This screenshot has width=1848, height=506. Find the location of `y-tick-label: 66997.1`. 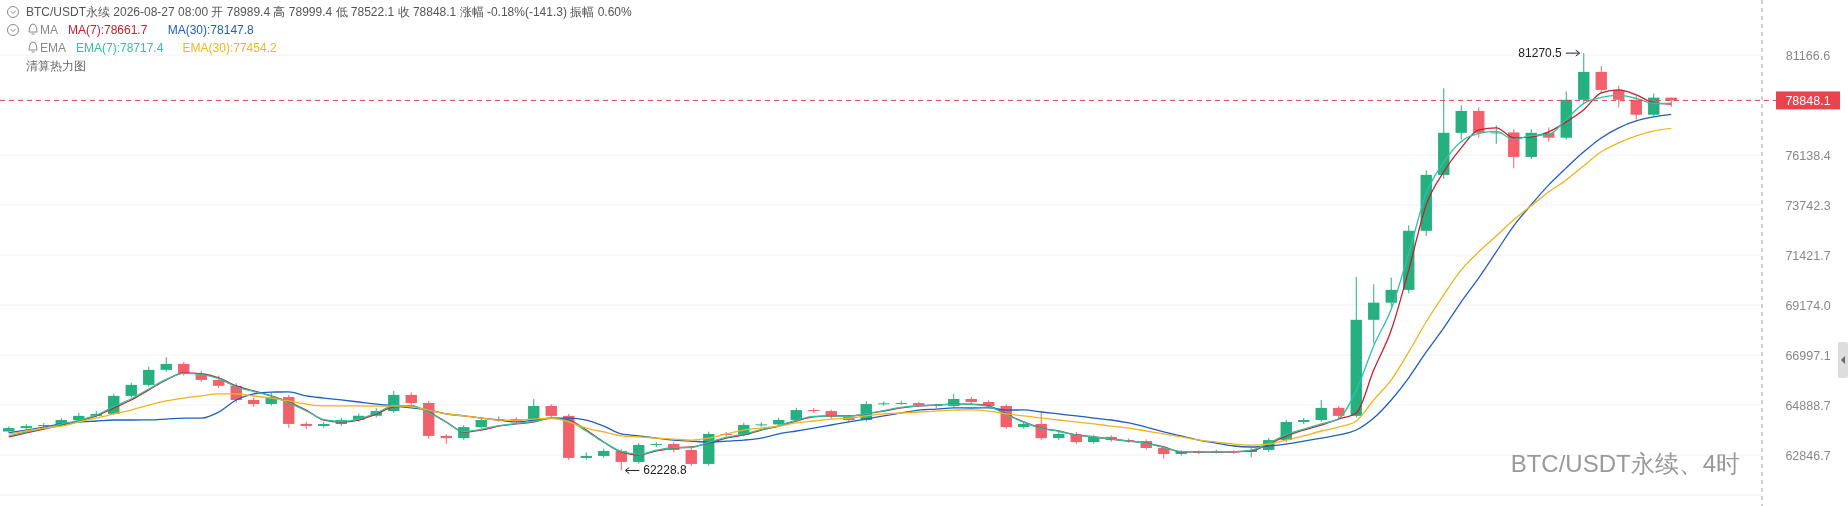

y-tick-label: 66997.1 is located at coordinates (1808, 355).